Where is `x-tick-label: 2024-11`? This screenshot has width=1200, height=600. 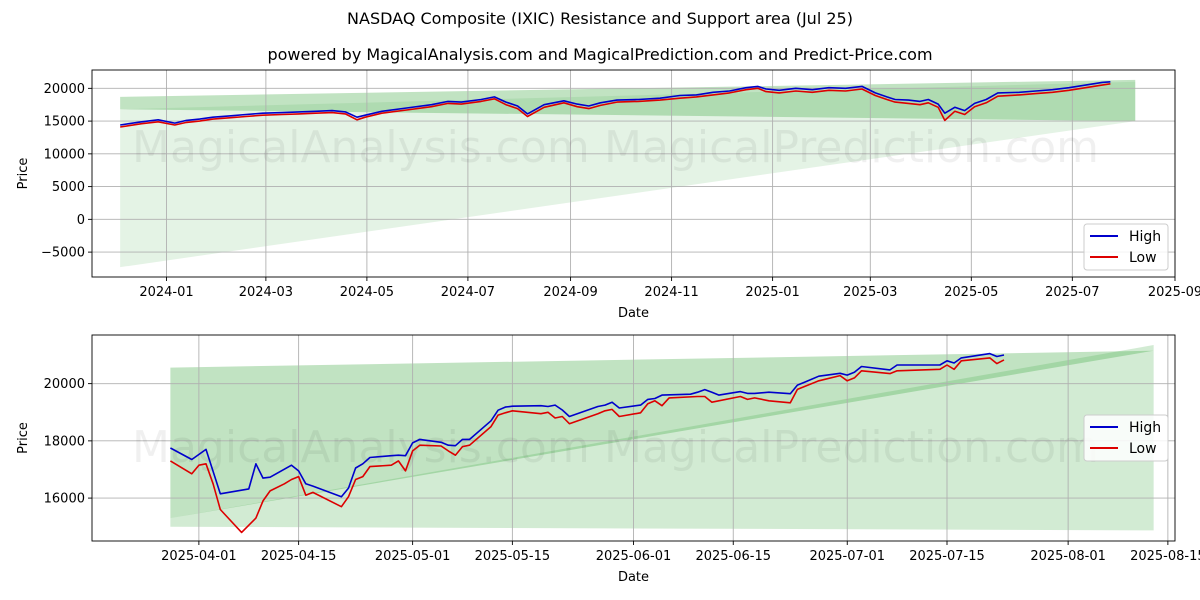 x-tick-label: 2024-11 is located at coordinates (671, 292).